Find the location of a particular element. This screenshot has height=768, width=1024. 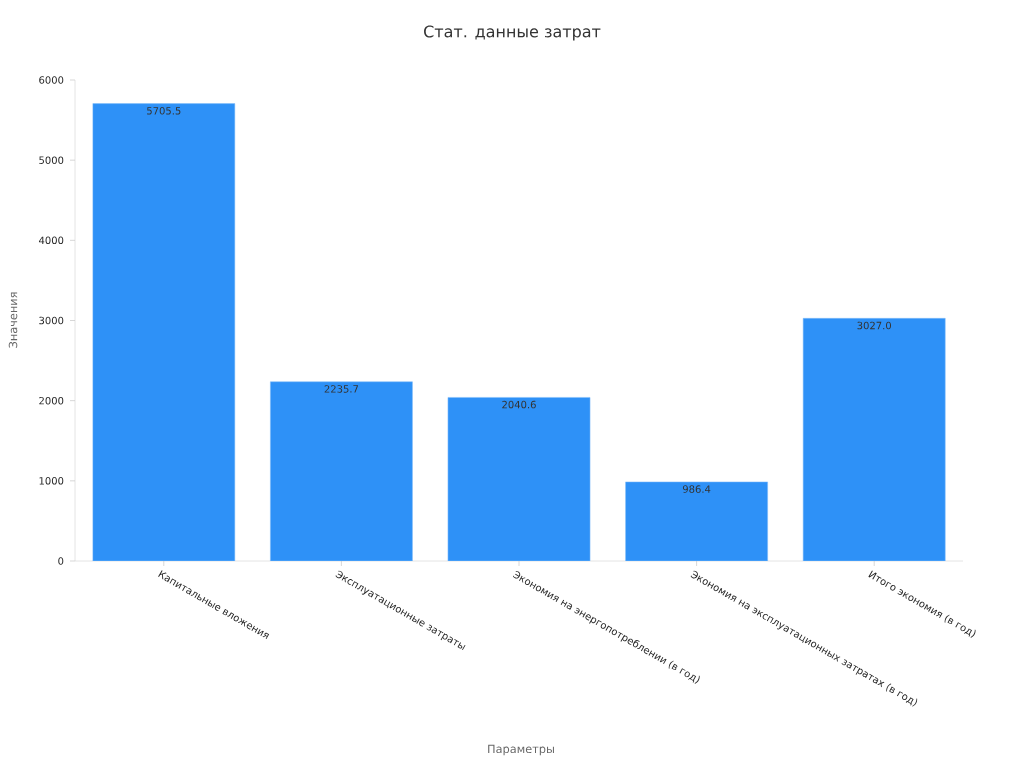

y-tick-label: 6000 is located at coordinates (51, 80).